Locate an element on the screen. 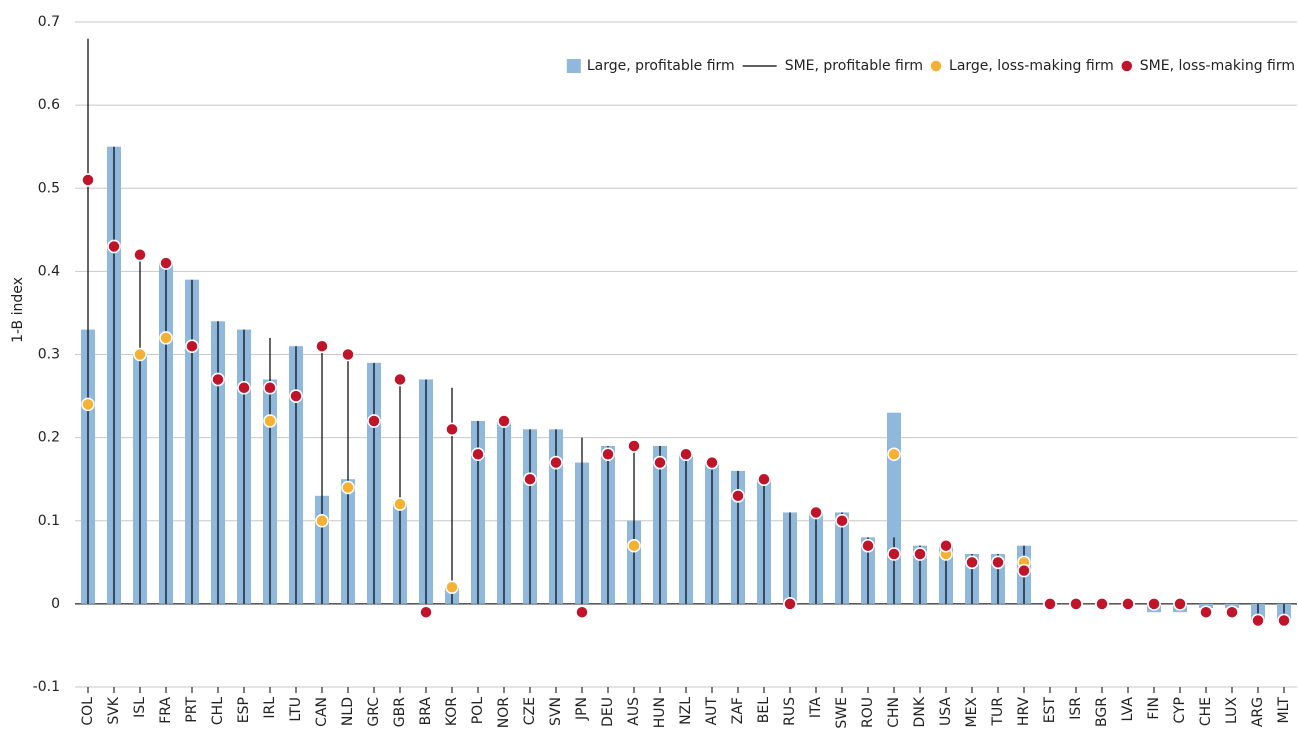 The height and width of the screenshot is (740, 1298). x-tick-label: CHL is located at coordinates (218, 711).